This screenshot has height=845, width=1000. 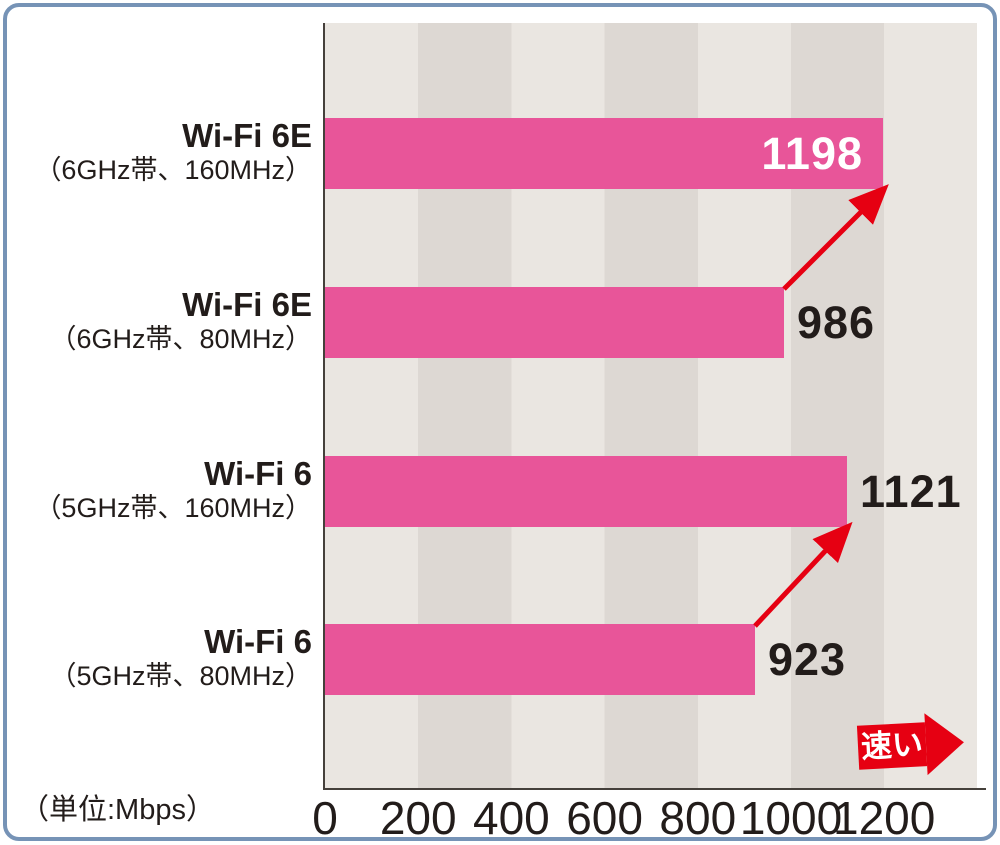 What do you see at coordinates (156, 490) in the screenshot?
I see `category-label: Wi-Fi 6 （5GHz帯、160MHz）` at bounding box center [156, 490].